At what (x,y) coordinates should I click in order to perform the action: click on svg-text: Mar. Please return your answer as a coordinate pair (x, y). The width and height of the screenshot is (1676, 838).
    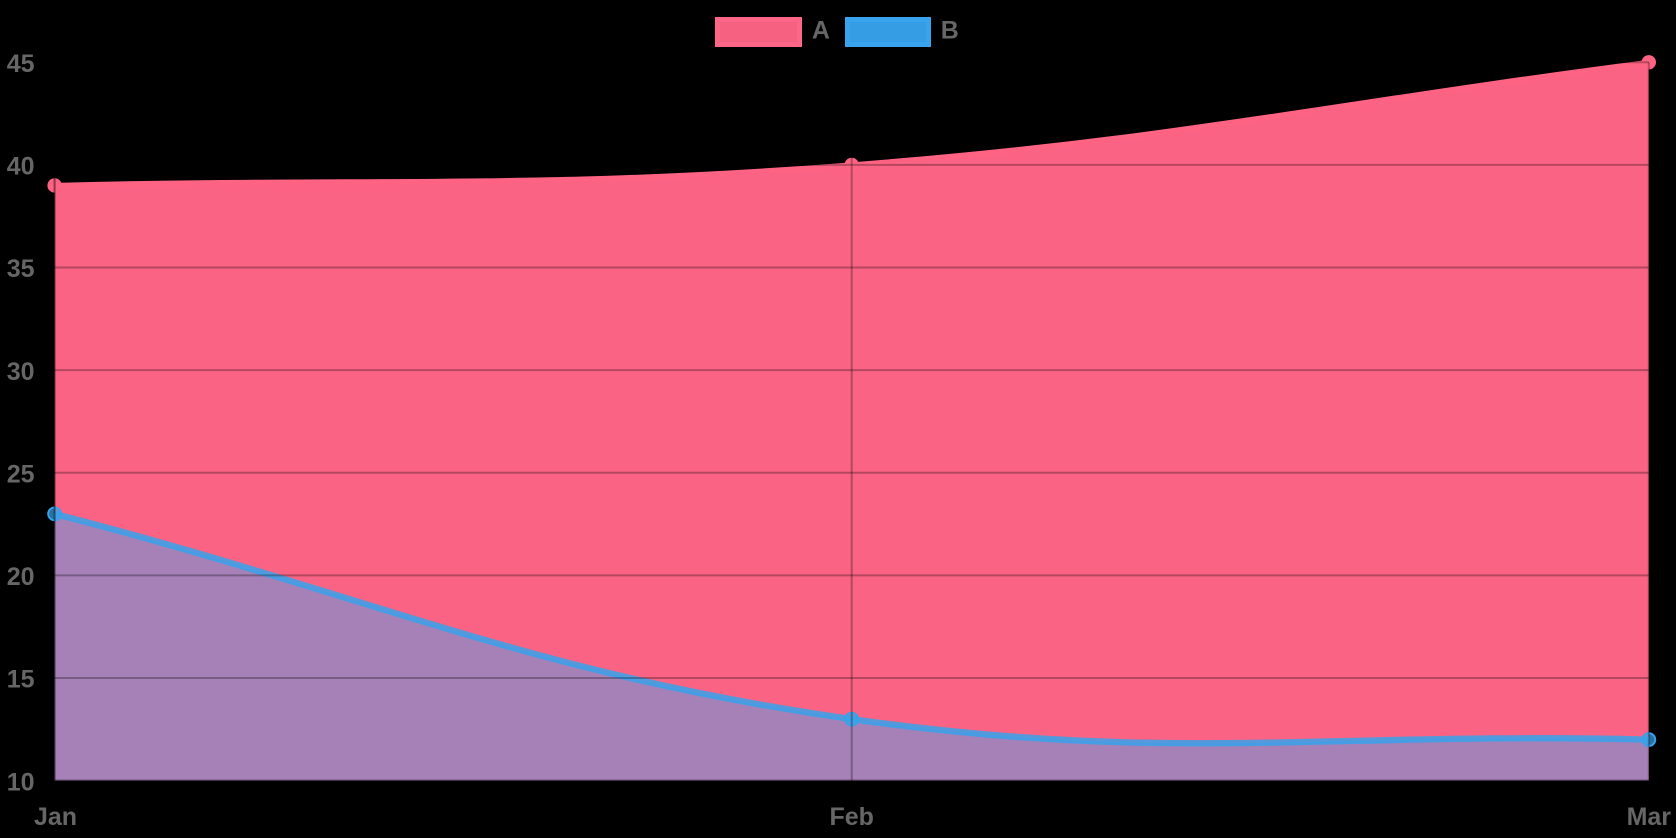
    Looking at the image, I should click on (1649, 817).